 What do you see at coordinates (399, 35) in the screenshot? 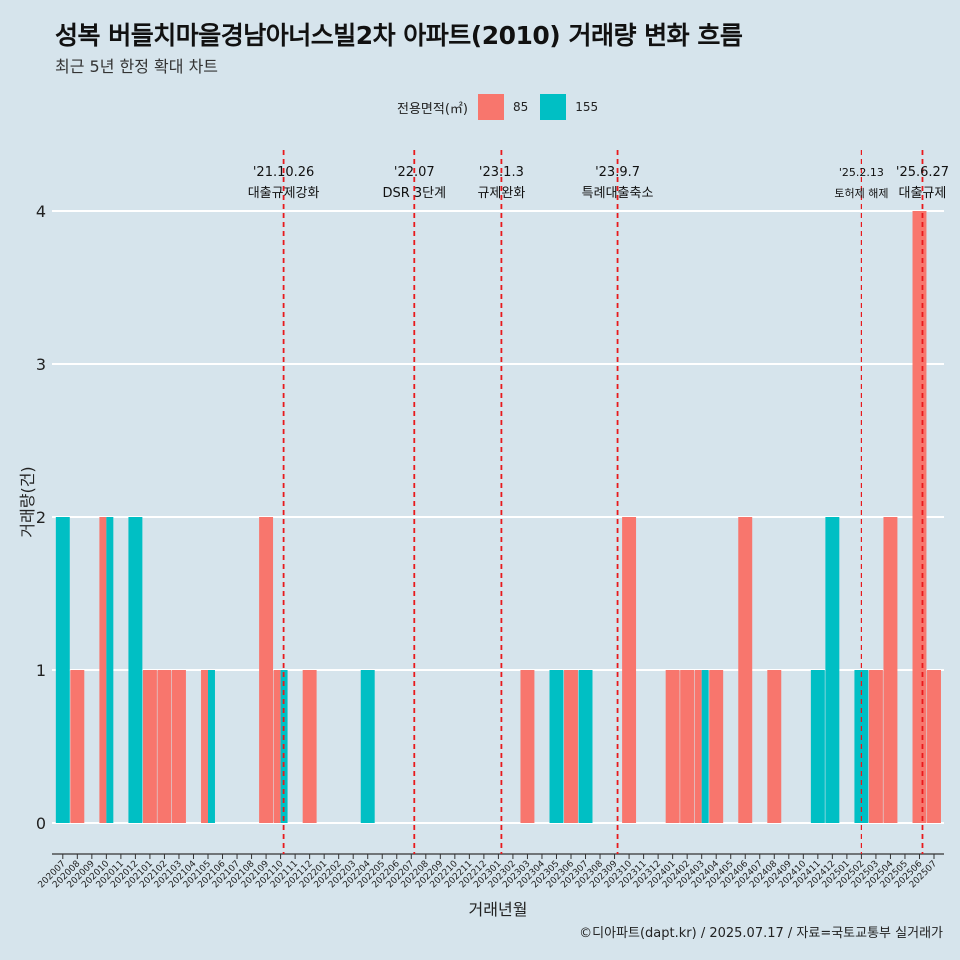
I see `chart-title: 성복 버들치마을경남아너스빌2차 아파트(2010) 거래량 변화 흐름` at bounding box center [399, 35].